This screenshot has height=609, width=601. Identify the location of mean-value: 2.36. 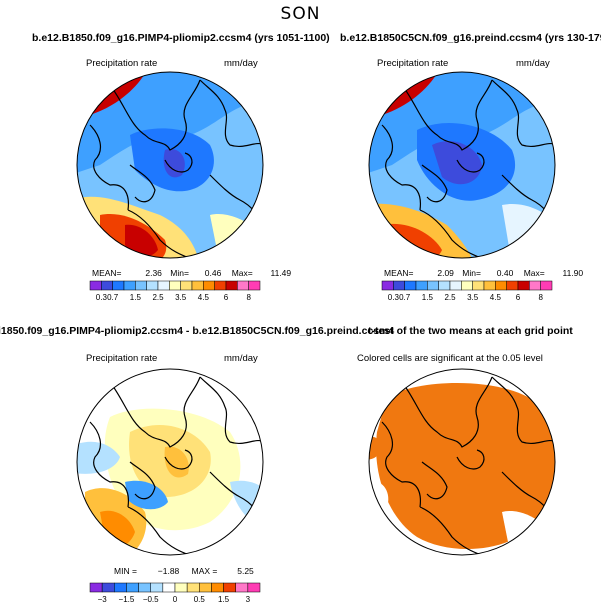
(153, 273).